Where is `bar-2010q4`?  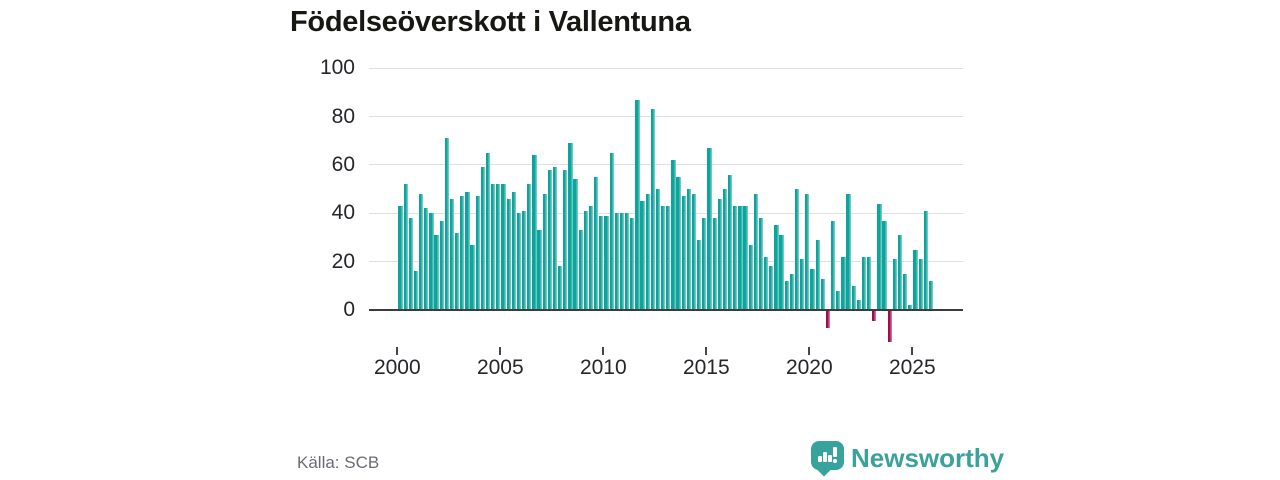
bar-2010q4 is located at coordinates (622, 261).